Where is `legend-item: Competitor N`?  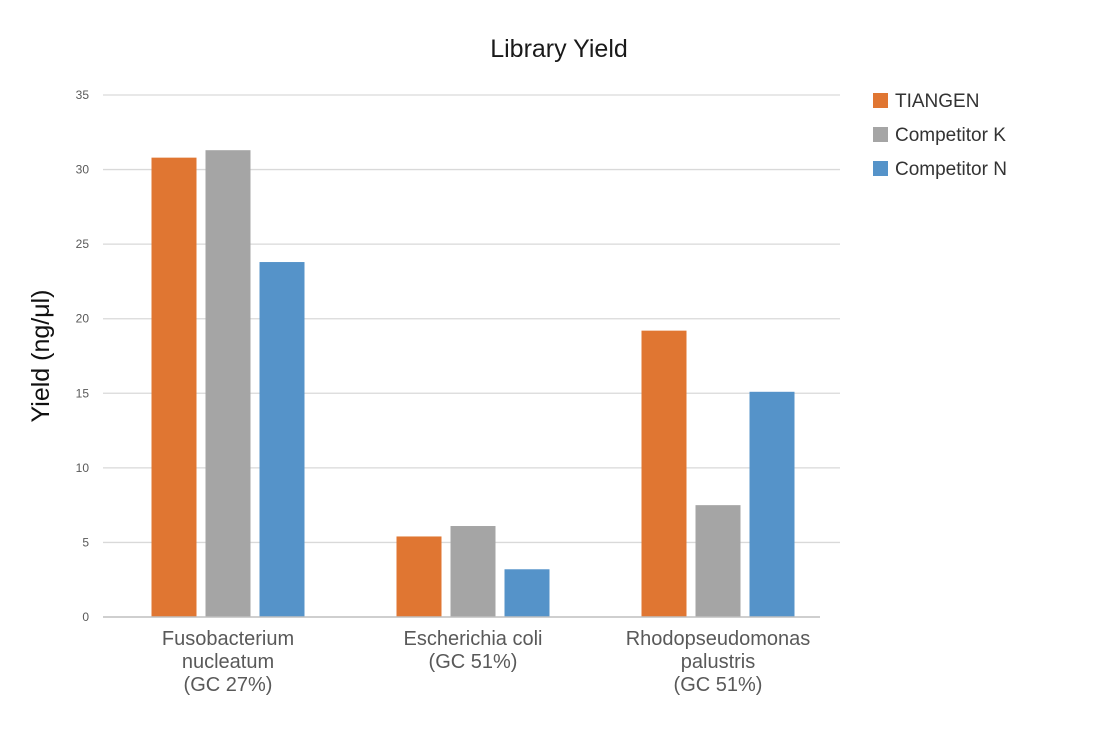
legend-item: Competitor N is located at coordinates (940, 169).